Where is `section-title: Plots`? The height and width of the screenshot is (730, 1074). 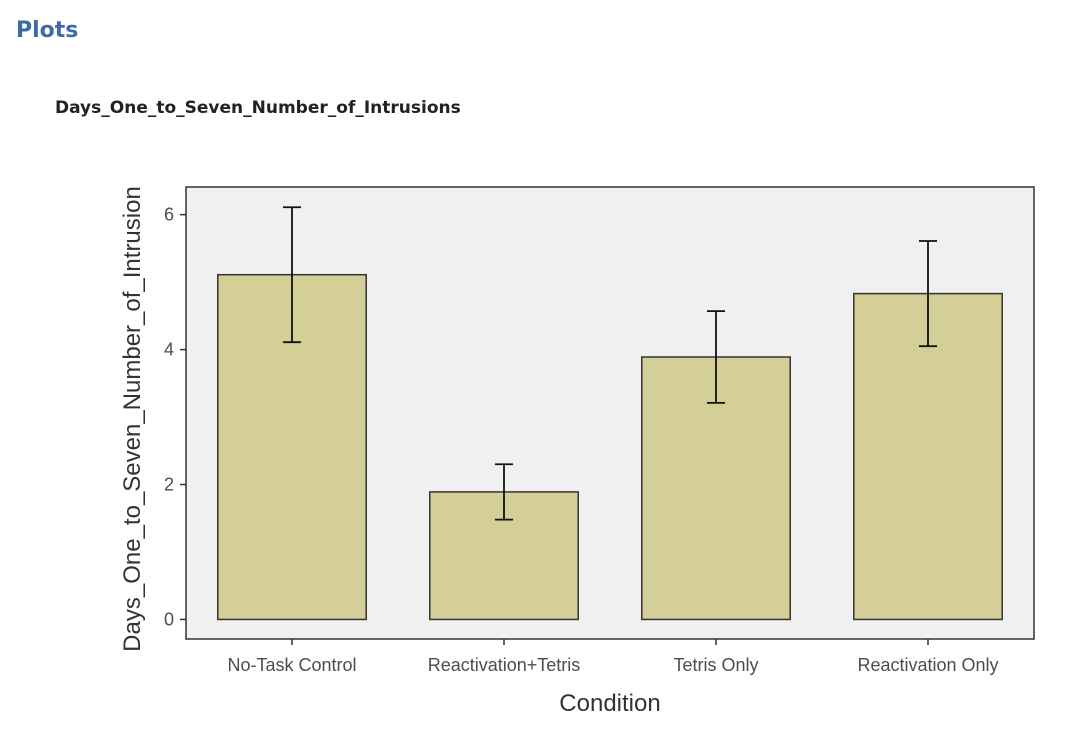
section-title: Plots is located at coordinates (47, 30).